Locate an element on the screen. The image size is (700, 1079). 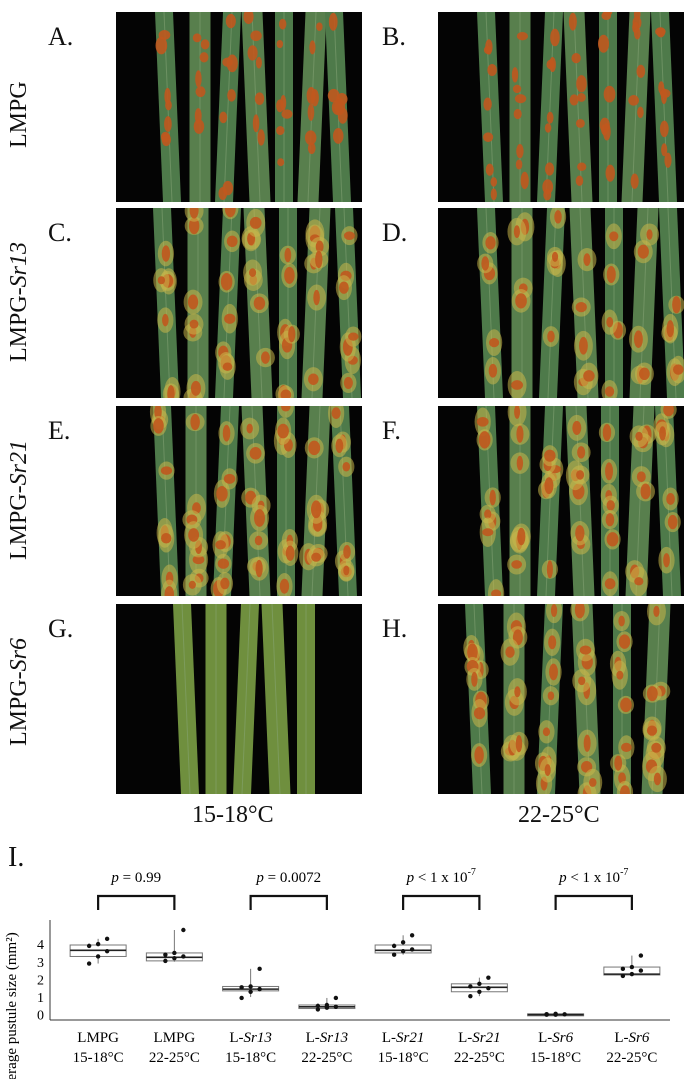
temp-label-left: 15-18°C is located at coordinates (233, 815).